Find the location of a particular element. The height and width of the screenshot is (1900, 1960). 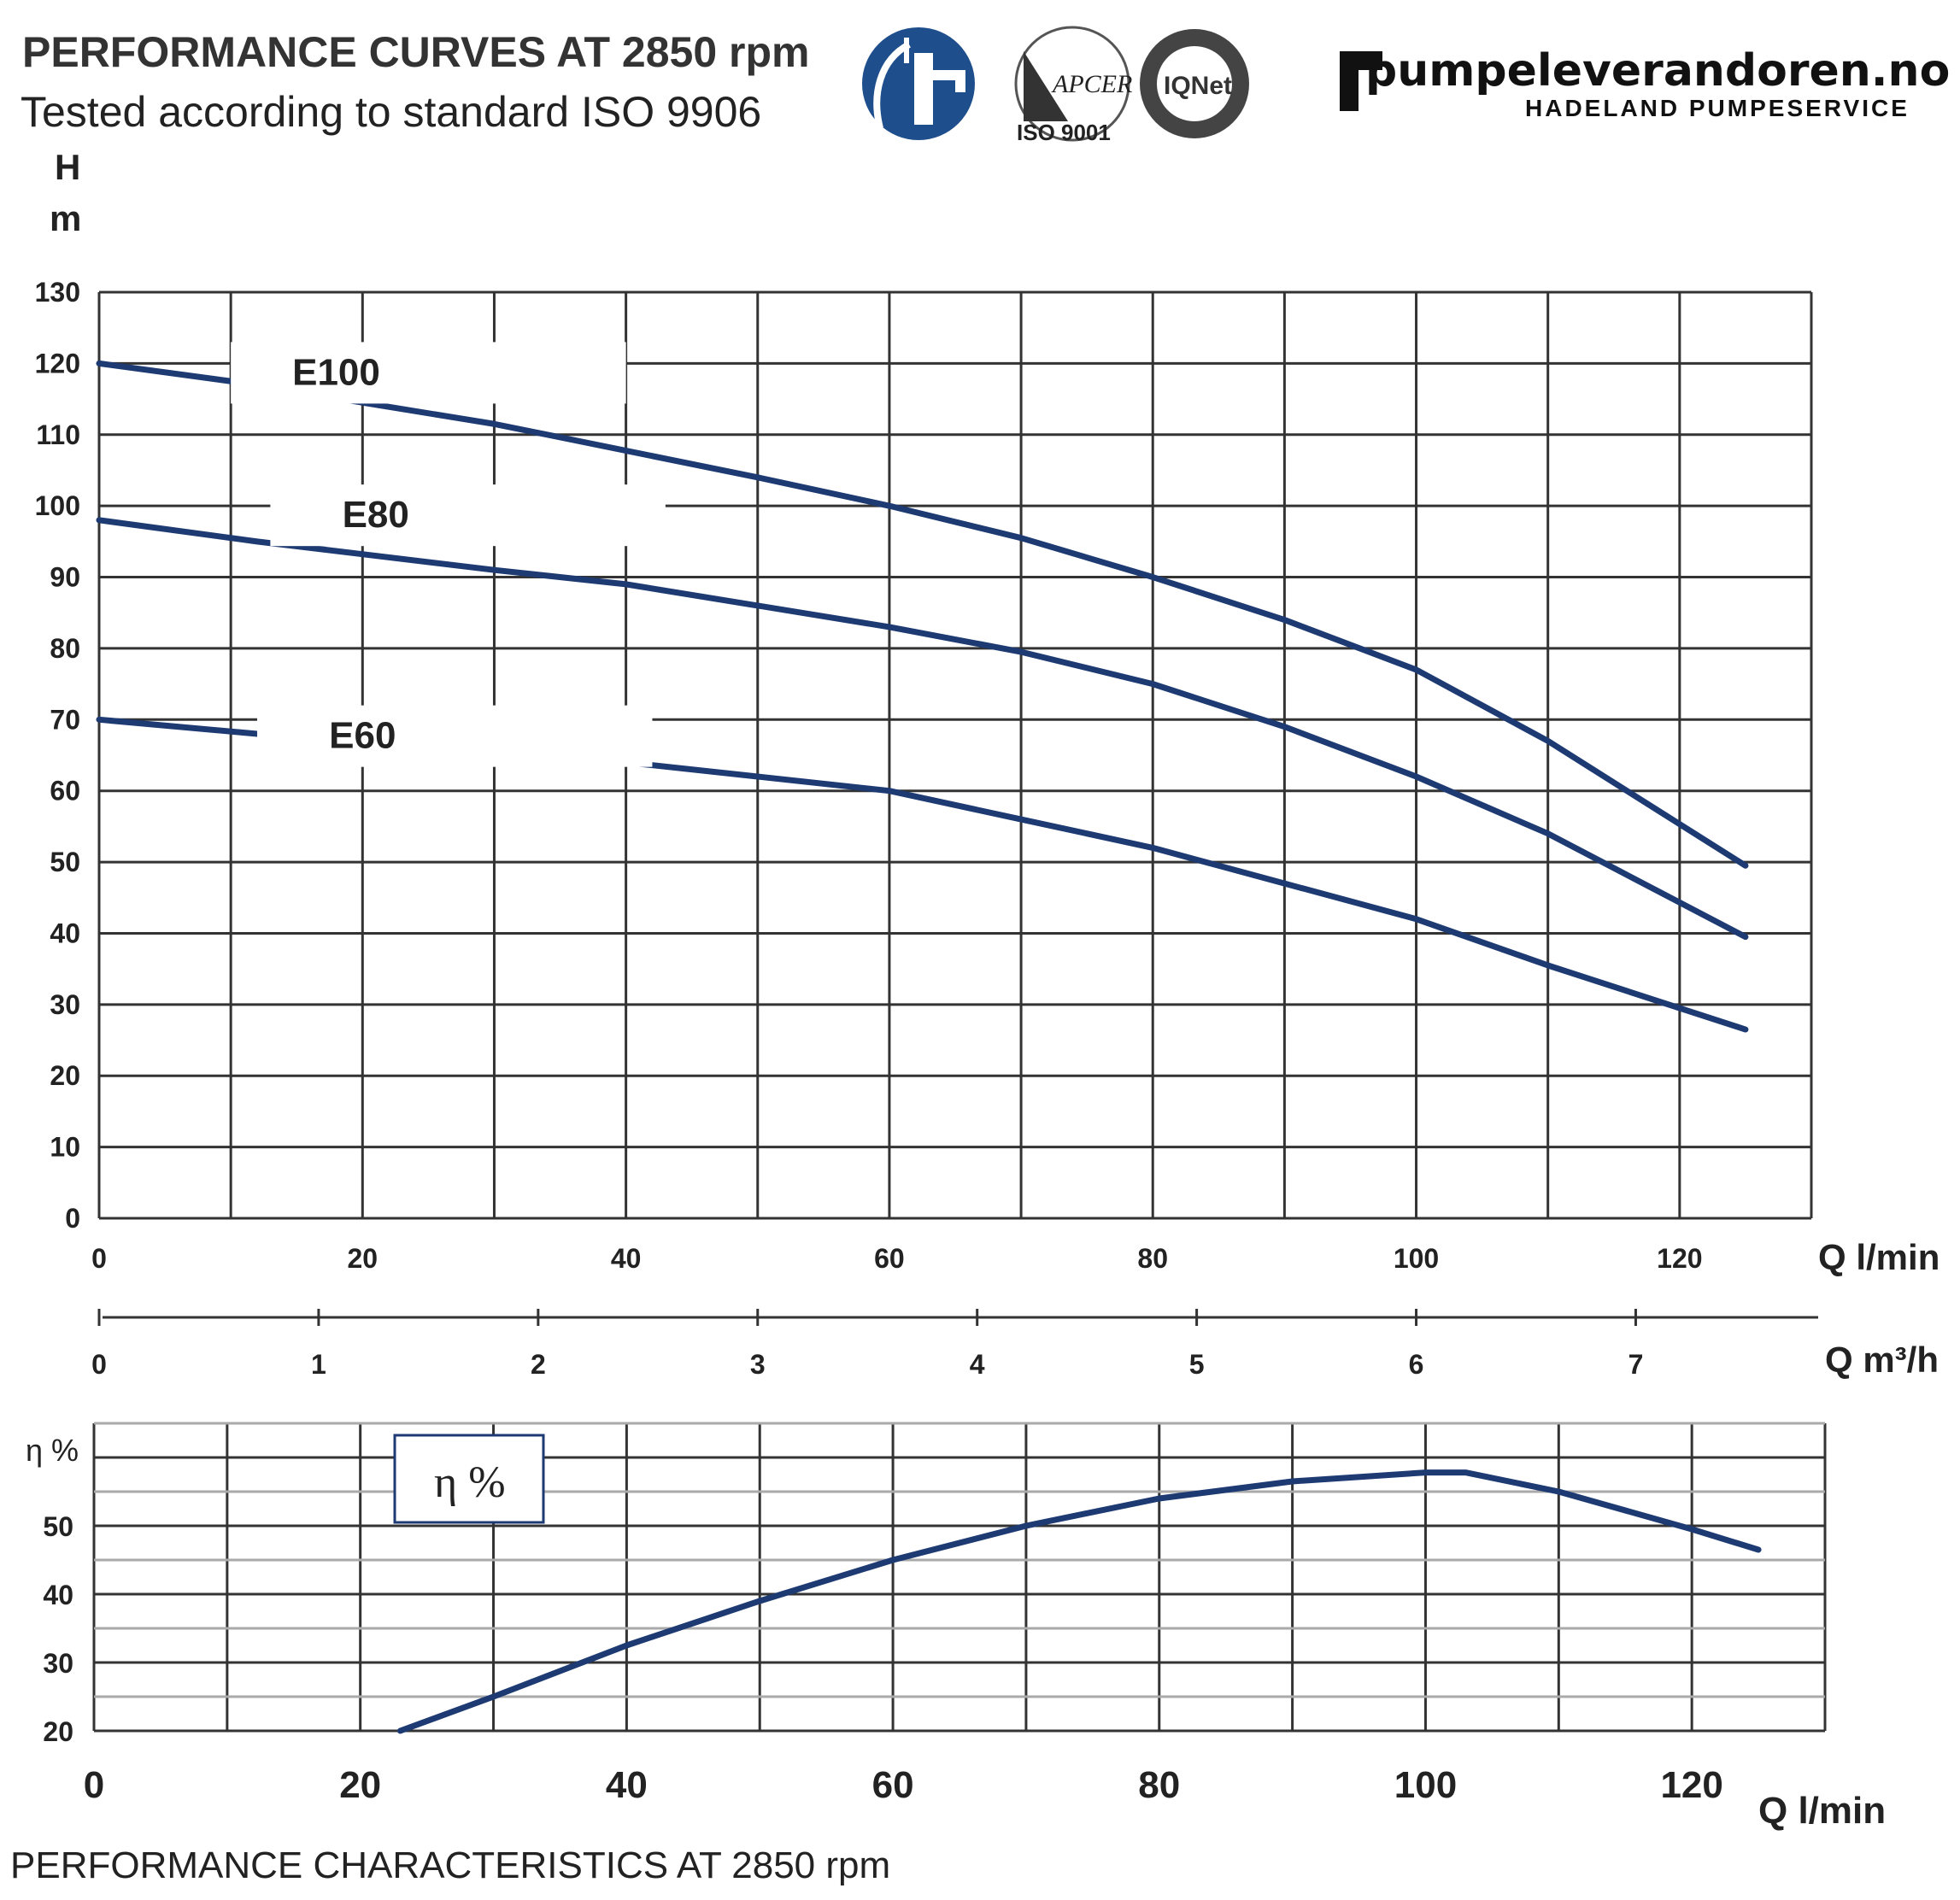

x-axis-title: Q l/min is located at coordinates (1878, 1257).